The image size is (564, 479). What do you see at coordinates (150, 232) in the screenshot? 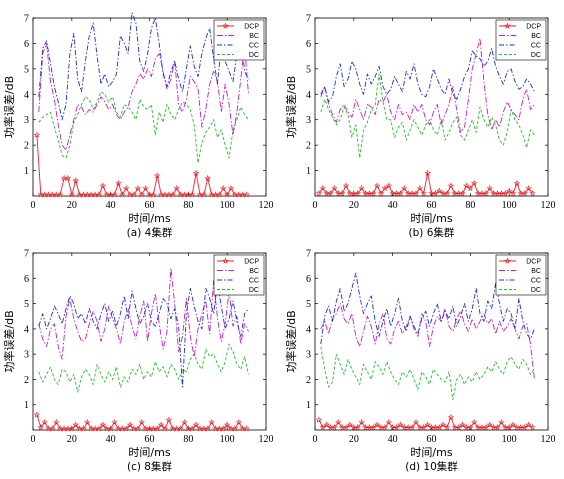
I see `panel-caption: (a) 4集群` at bounding box center [150, 232].